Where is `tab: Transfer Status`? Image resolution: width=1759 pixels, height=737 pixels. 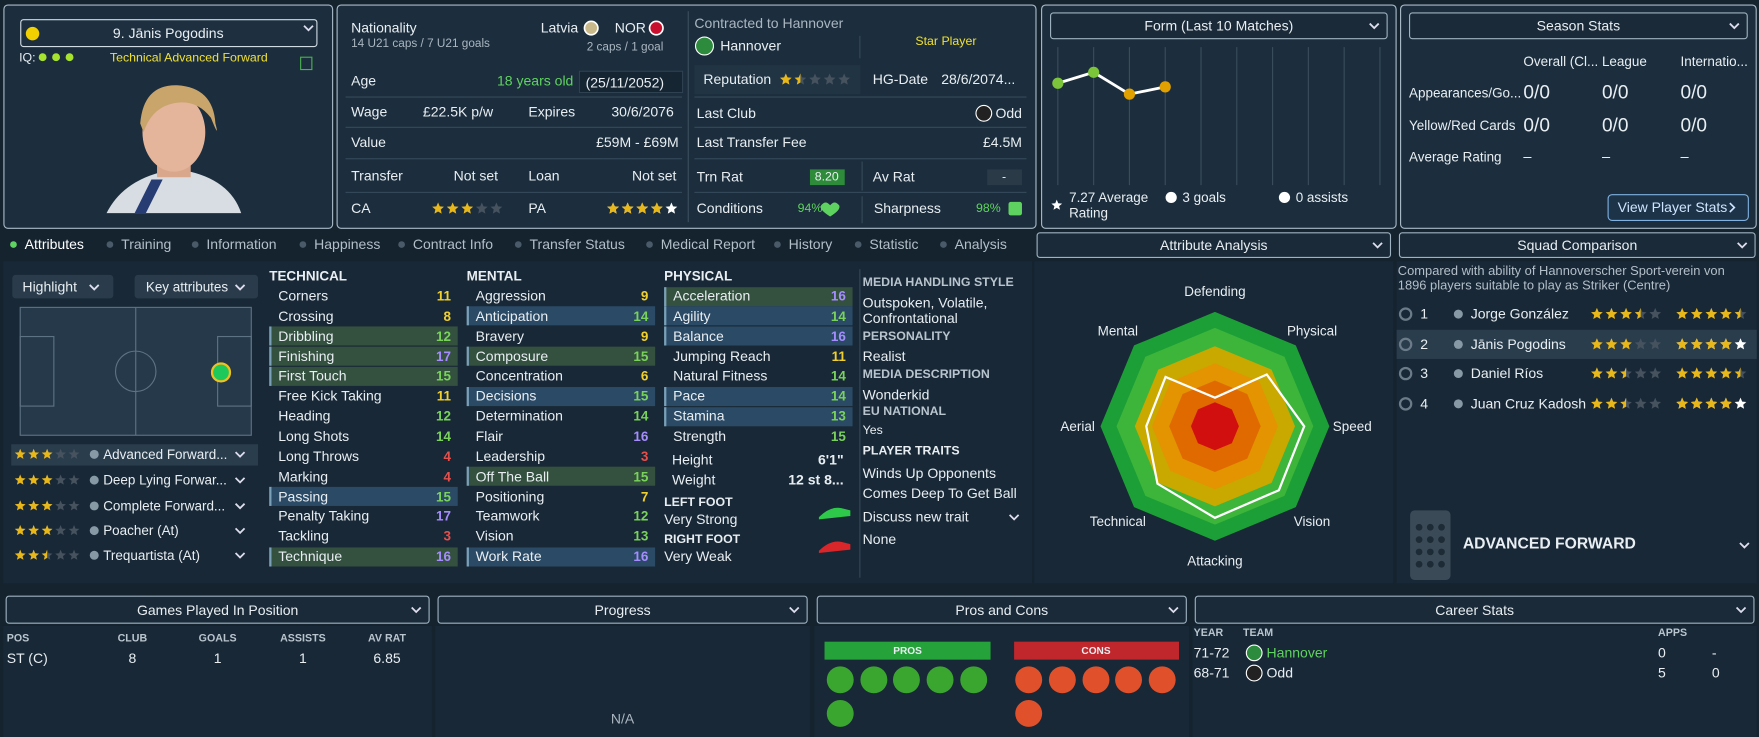
tab: Transfer Status is located at coordinates (577, 244).